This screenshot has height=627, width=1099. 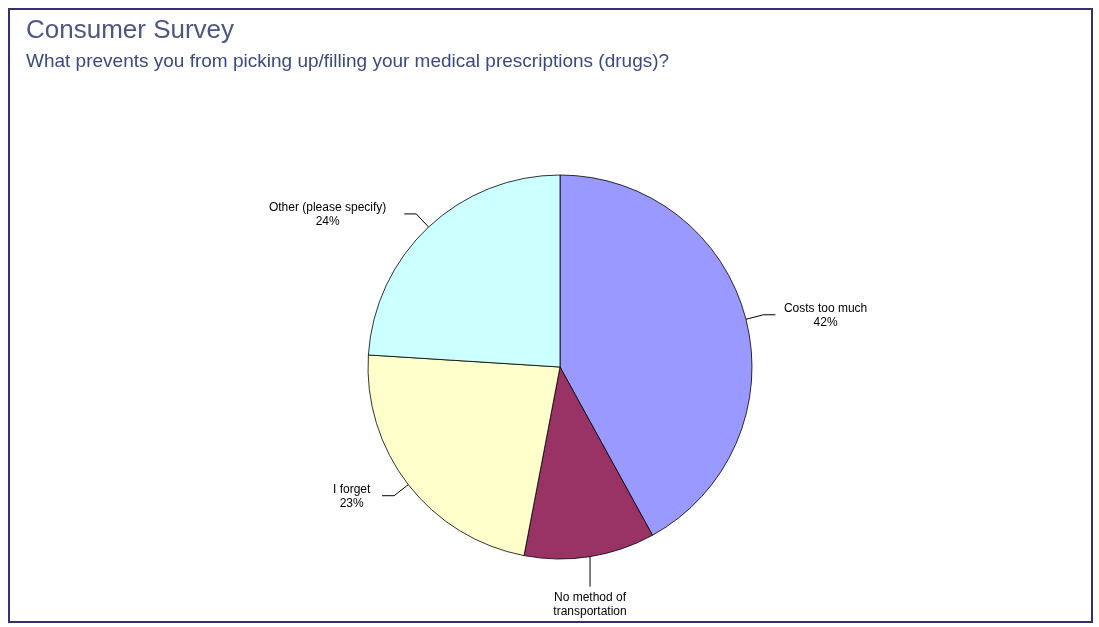 I want to click on slice-label: No method of transportation, so click(x=590, y=603).